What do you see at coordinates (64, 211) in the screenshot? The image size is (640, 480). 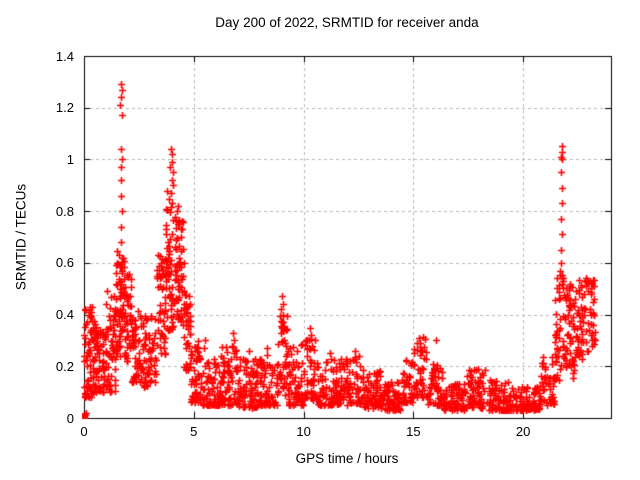 I see `y-tick-label: 0.8` at bounding box center [64, 211].